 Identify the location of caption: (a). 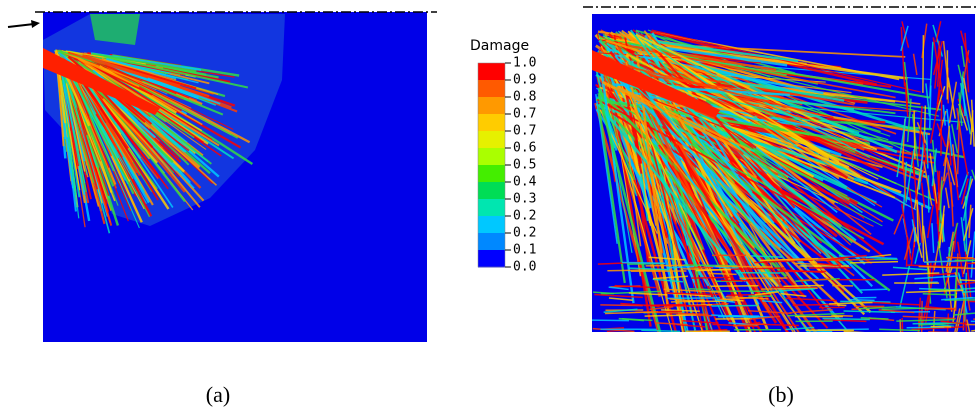
(218, 394).